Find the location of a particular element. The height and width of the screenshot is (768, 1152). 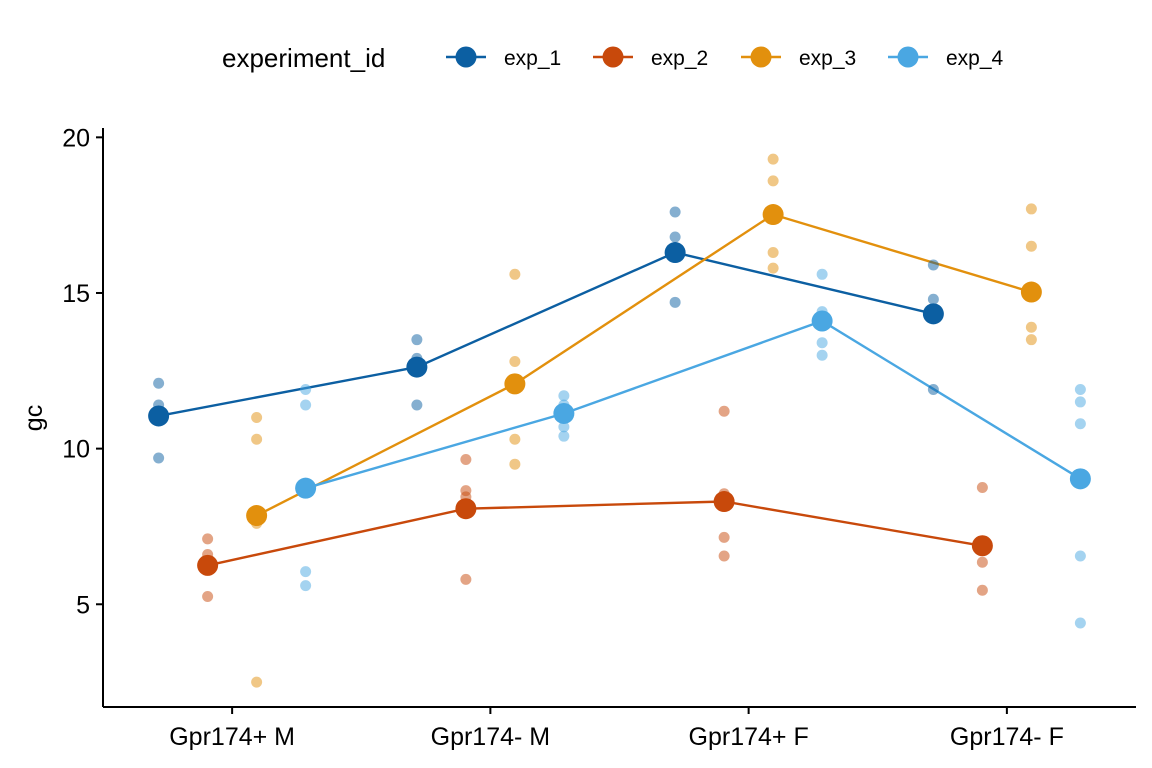

y-tick-label: 15 is located at coordinates (76, 294).